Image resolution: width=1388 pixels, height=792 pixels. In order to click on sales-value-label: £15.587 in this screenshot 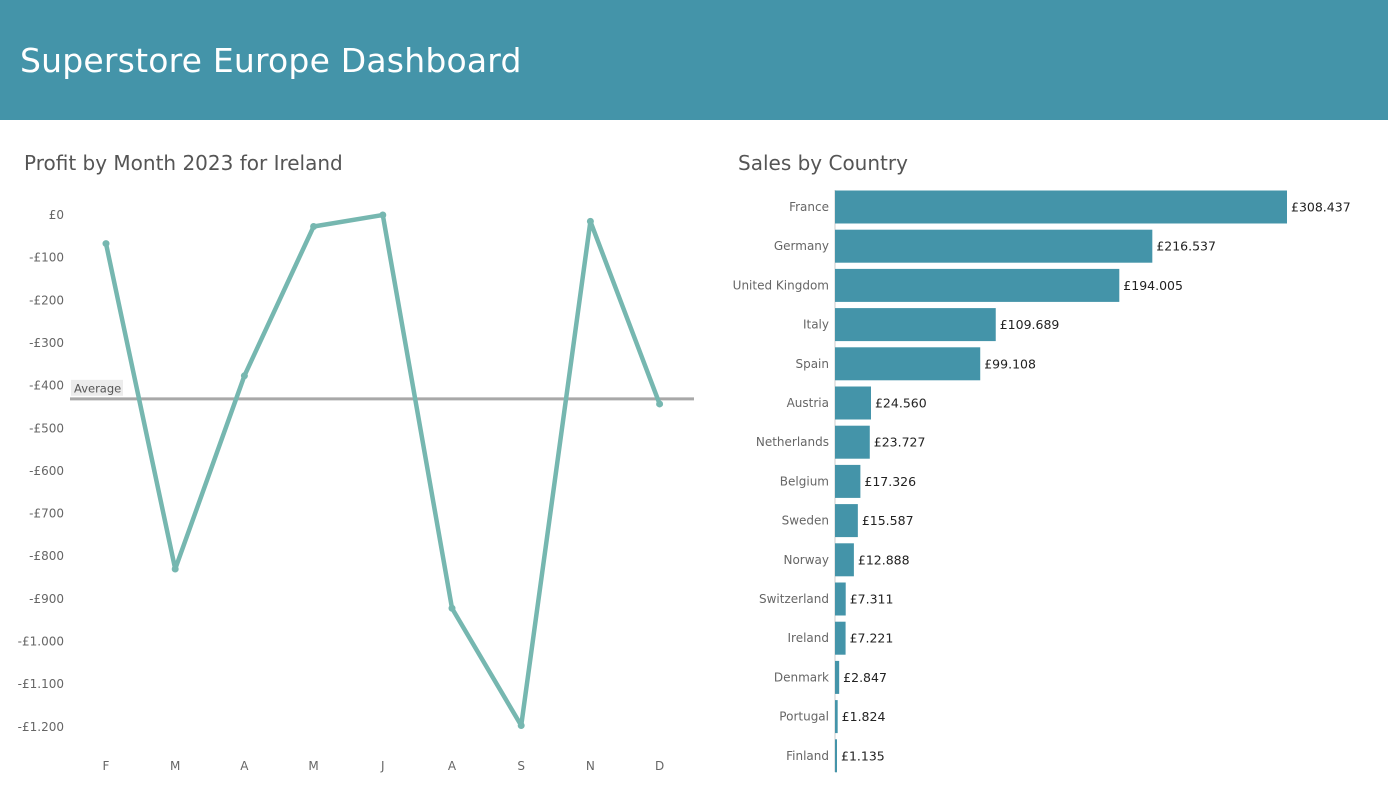, I will do `click(888, 520)`.